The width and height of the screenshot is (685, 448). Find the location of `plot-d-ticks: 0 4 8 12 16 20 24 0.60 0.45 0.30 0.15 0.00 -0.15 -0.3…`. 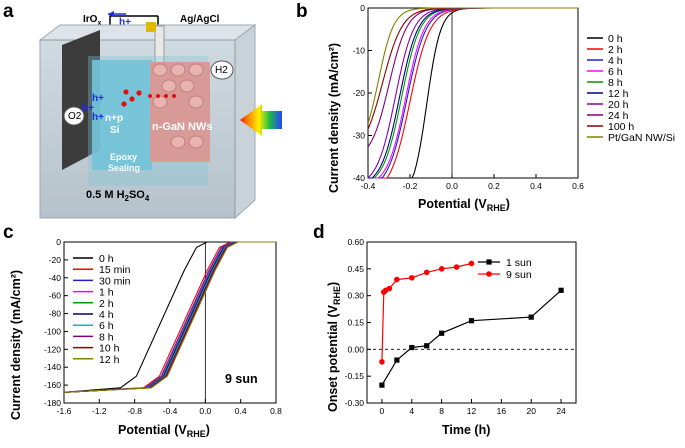

plot-d-ticks: 0 4 8 12 16 20 24 0.60 0.45 0.30 0.15 0.00 -0.15 -0.3… is located at coordinates (455, 326).